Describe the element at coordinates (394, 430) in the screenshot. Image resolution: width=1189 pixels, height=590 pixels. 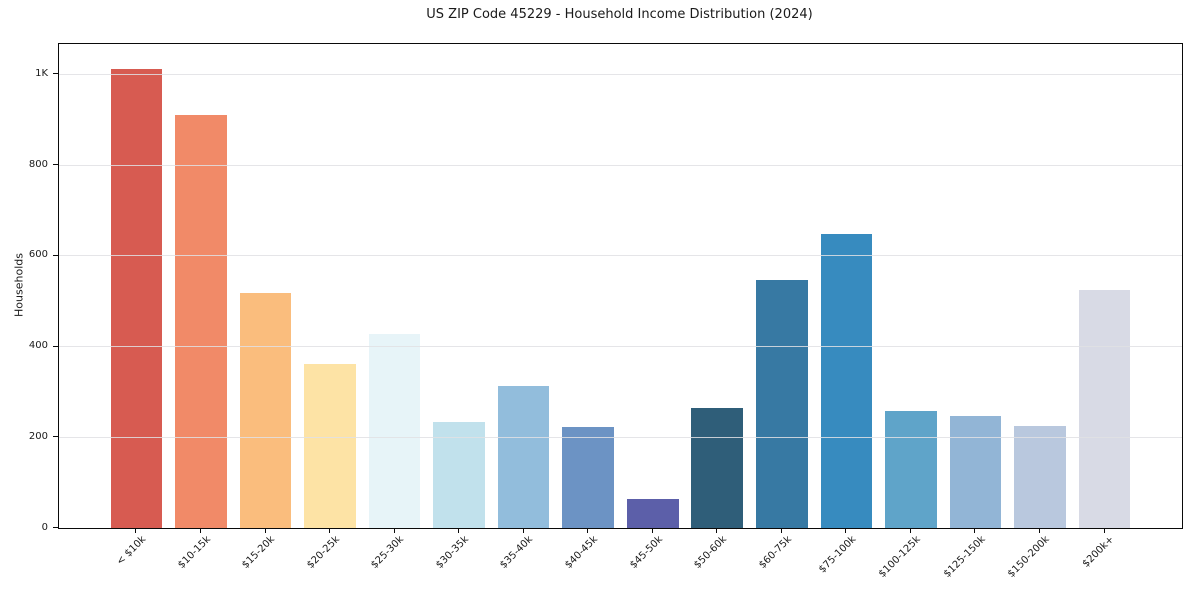
I see `bar-$25-30k` at that location.